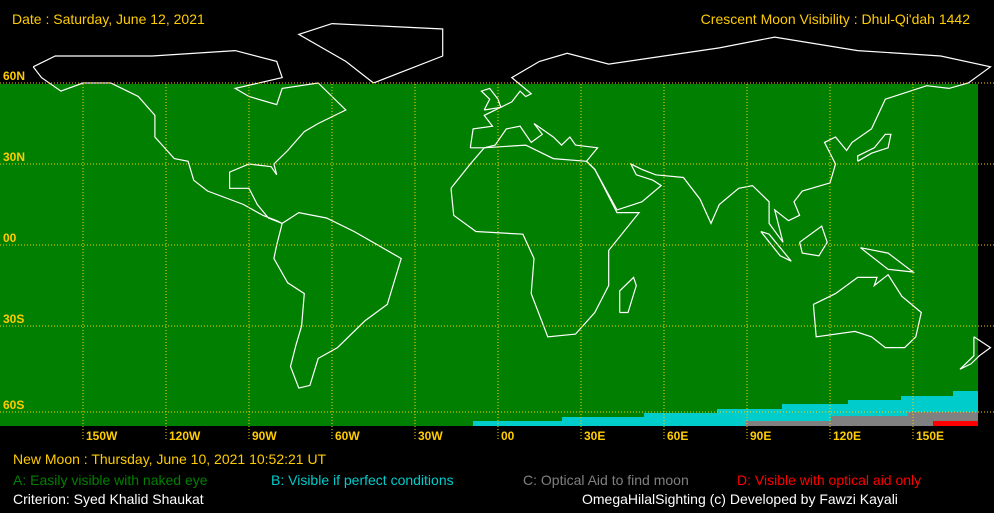 This screenshot has width=994, height=513. I want to click on coastline-new-guinea, so click(888, 260).